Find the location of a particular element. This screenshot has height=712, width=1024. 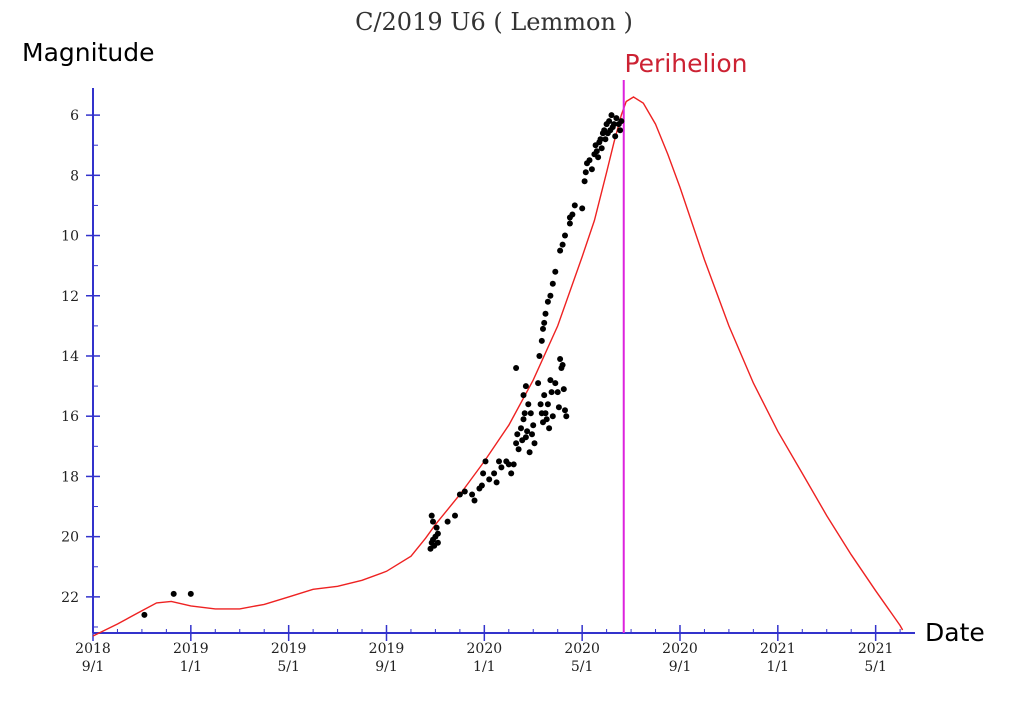

perihelion-label: Perihelion is located at coordinates (685, 63).